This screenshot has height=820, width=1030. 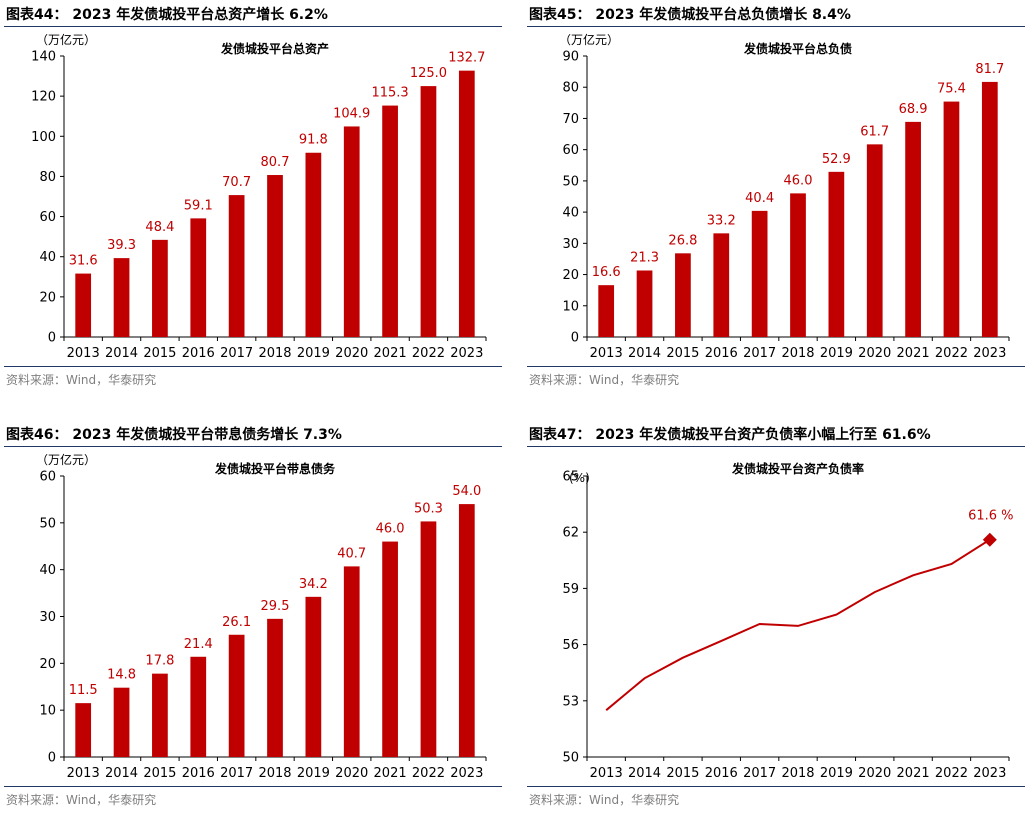 I want to click on y-tick-label: 20, so click(x=47, y=297).